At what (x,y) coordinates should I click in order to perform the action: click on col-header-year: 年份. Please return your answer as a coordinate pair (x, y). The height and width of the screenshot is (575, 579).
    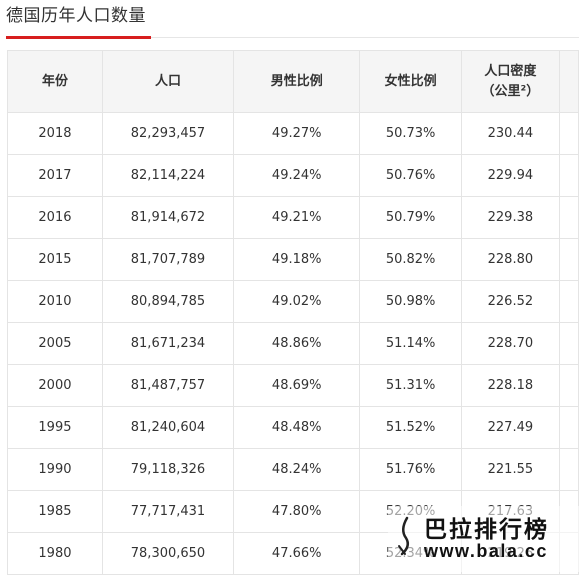
    Looking at the image, I should click on (55, 81).